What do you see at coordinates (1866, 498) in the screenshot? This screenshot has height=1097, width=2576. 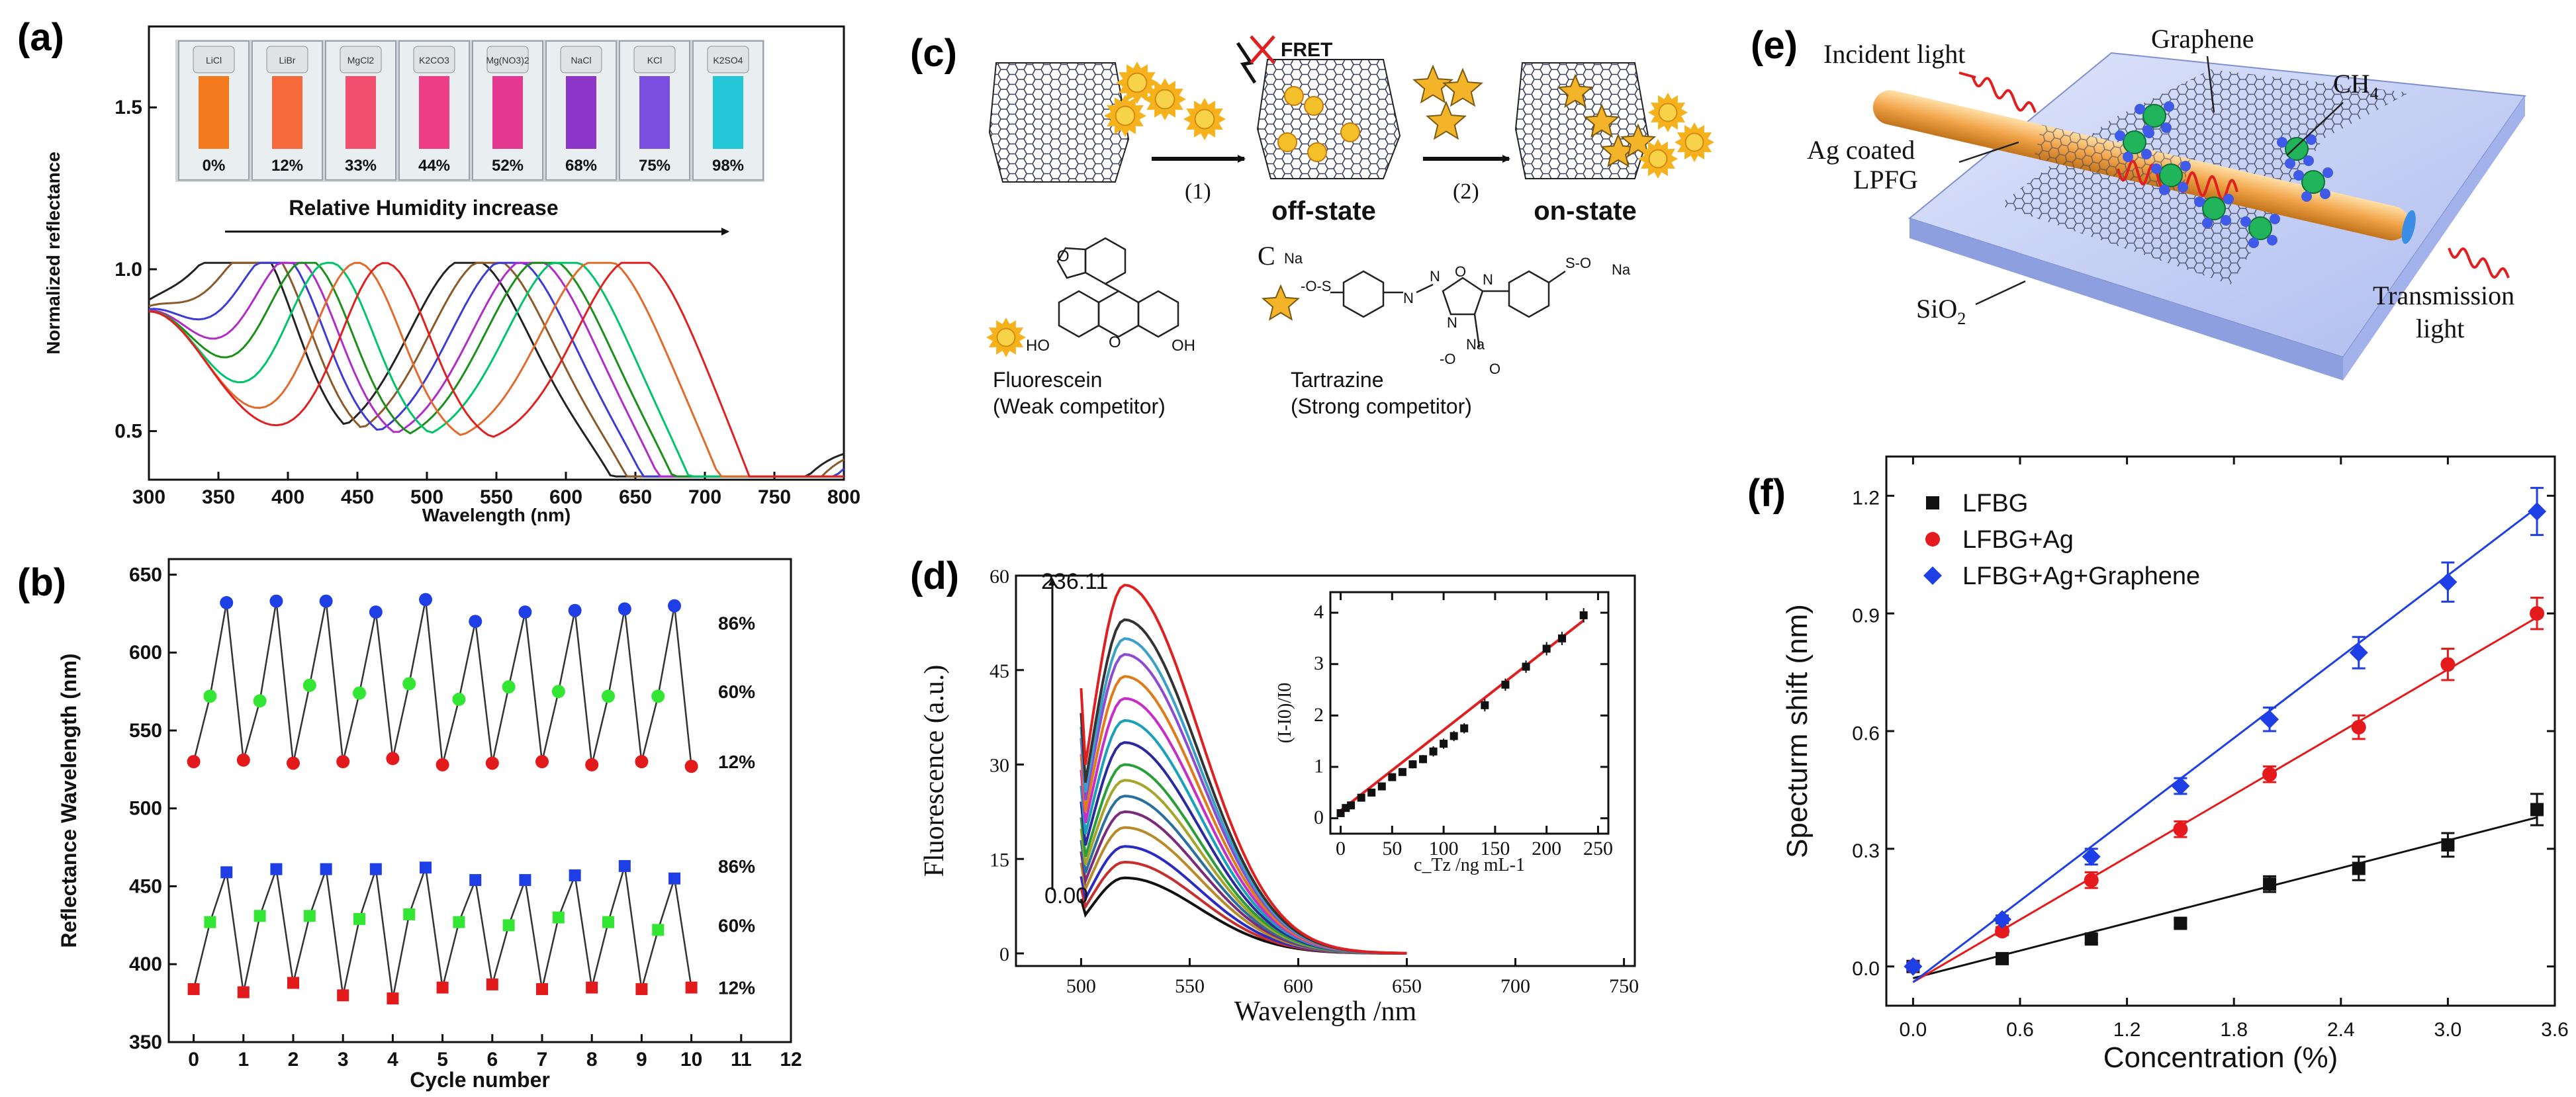 I see `y-tick-label: 1.2` at bounding box center [1866, 498].